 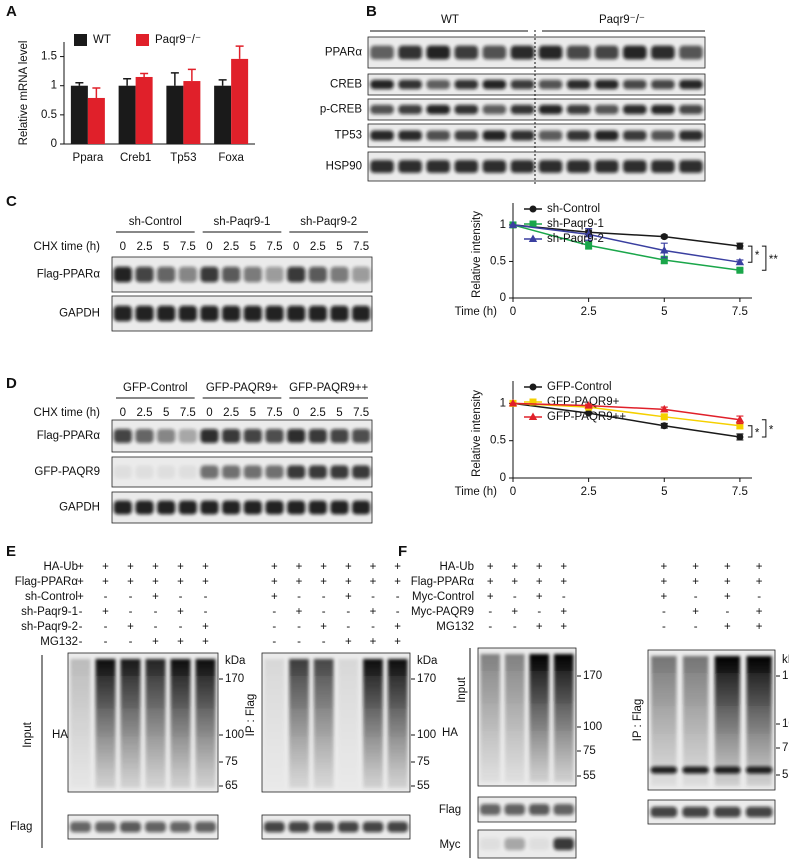 What do you see at coordinates (145, 247) in the screenshot?
I see `time-label: 2.5` at bounding box center [145, 247].